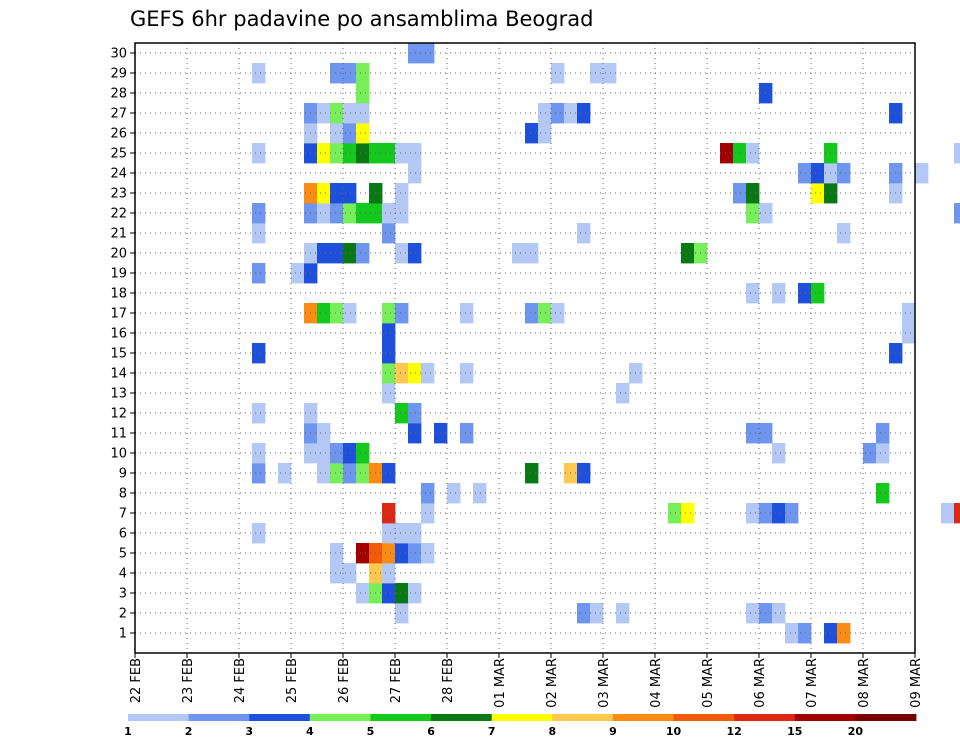 The height and width of the screenshot is (742, 960). What do you see at coordinates (128, 731) in the screenshot?
I see `colorbar-label: 1` at bounding box center [128, 731].